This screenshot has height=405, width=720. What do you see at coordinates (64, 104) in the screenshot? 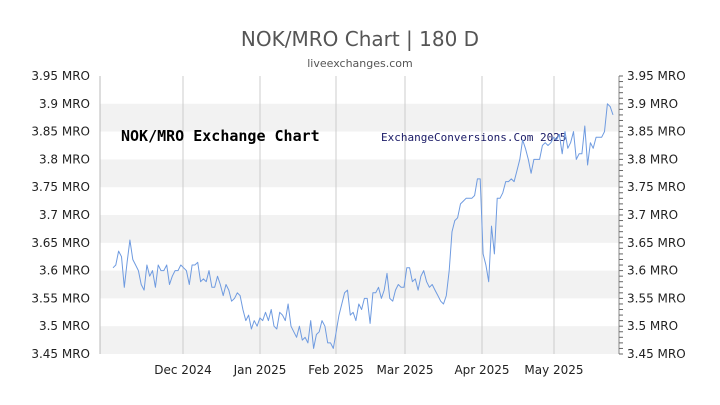
I see `y-tick-label-left: 3.9 MRO` at bounding box center [64, 104].